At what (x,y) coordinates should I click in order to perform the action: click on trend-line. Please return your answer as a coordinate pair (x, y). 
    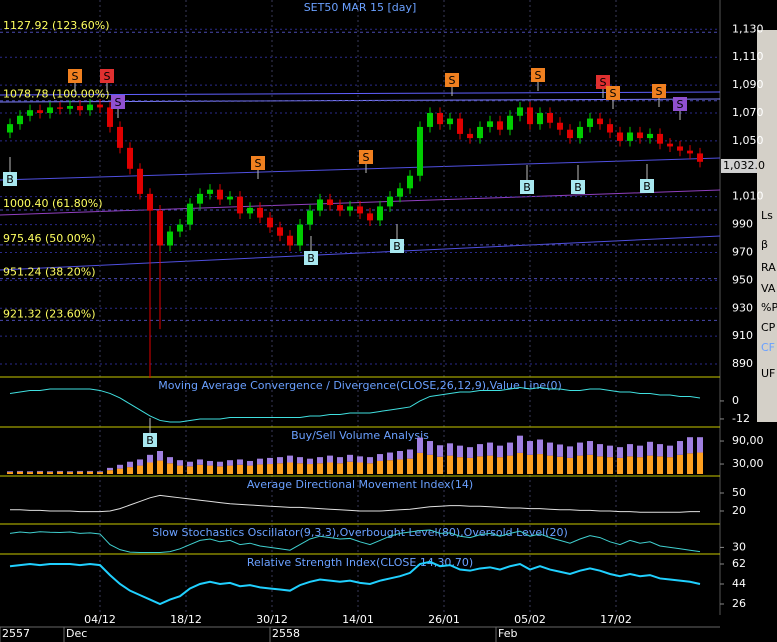
    Looking at the image, I should click on (360, 93).